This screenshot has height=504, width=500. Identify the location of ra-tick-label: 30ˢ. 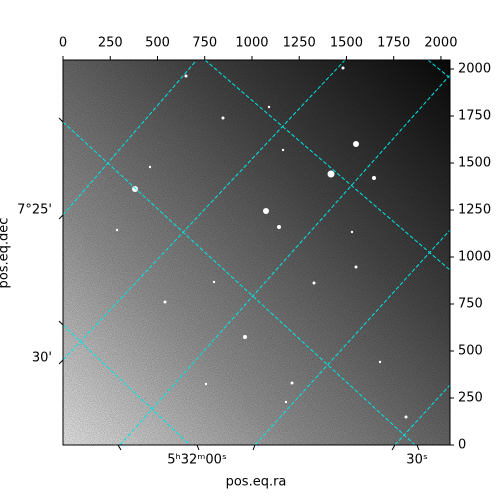
(417, 460).